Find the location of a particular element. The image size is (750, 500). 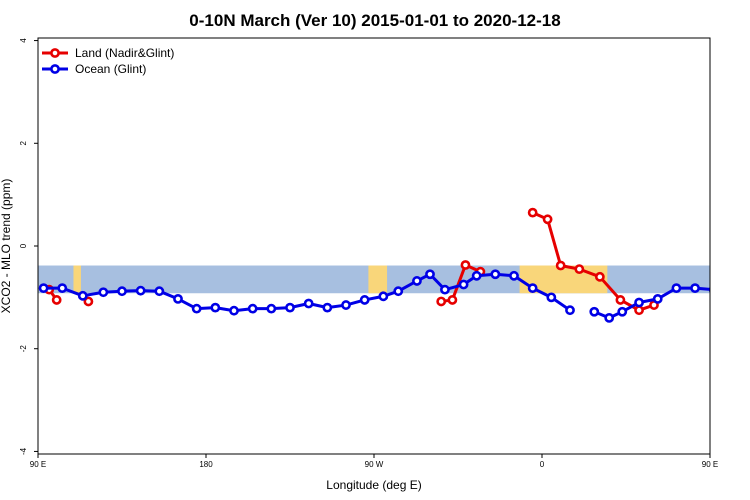

x-axis-label: Longitude (deg E) is located at coordinates (373, 485).